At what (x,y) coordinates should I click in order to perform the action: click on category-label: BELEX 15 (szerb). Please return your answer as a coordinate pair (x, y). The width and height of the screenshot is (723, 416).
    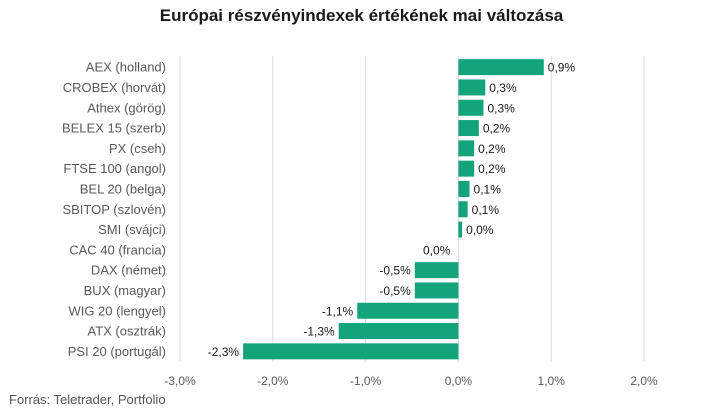
    Looking at the image, I should click on (114, 128).